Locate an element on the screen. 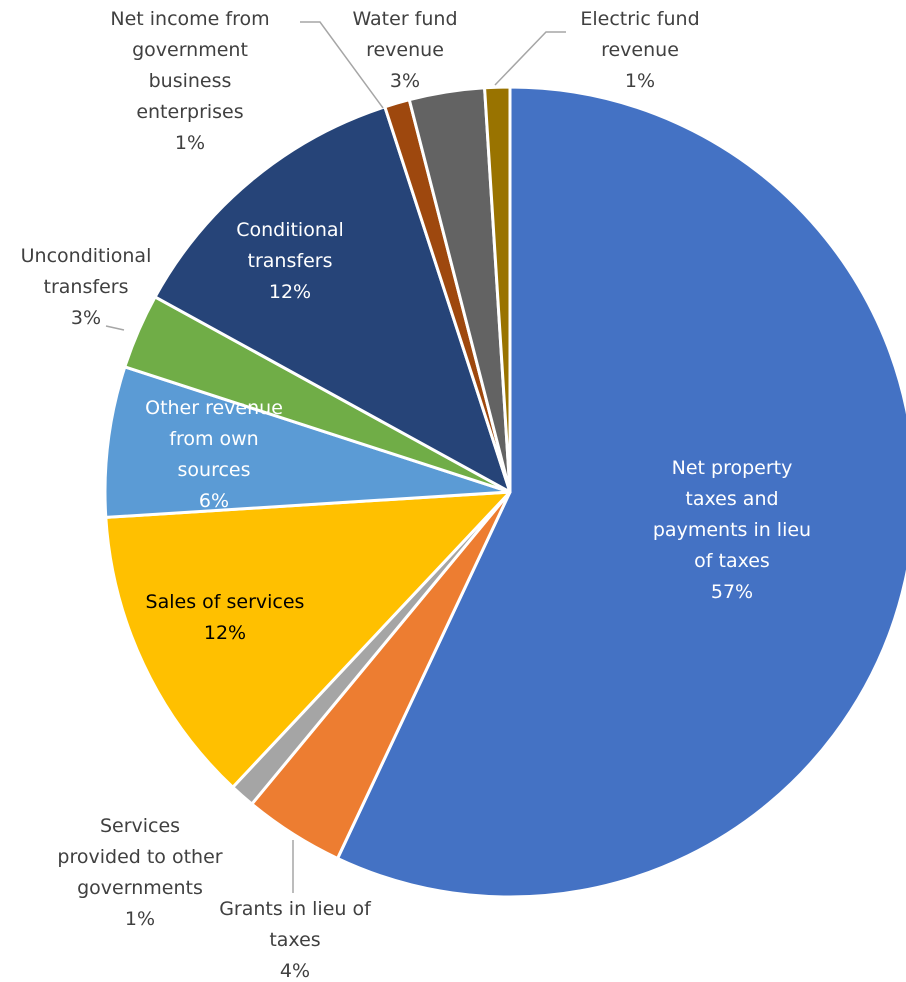  leader-line-net-income-from-government-business-enterprises is located at coordinates (342, 65).